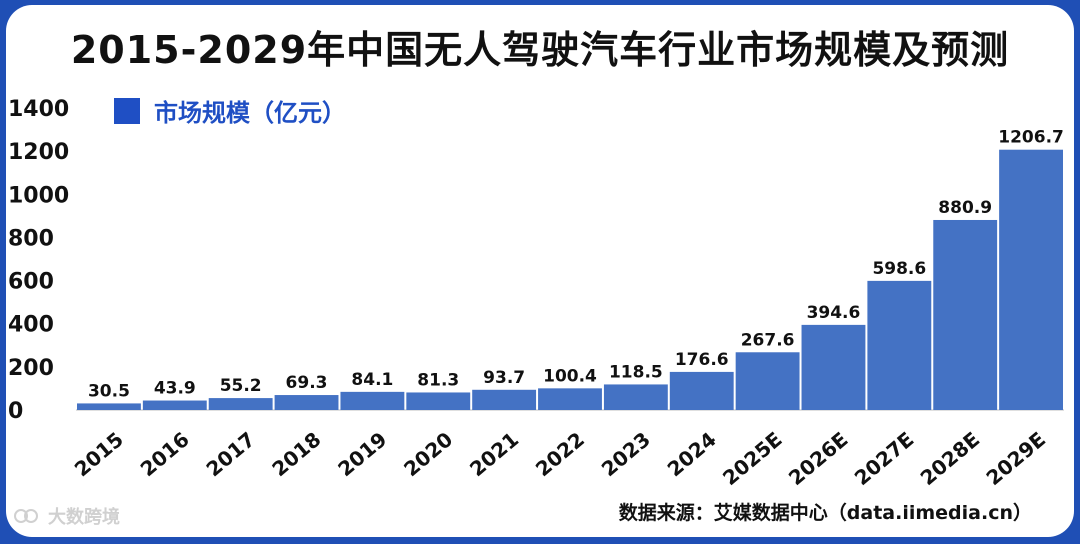 The height and width of the screenshot is (544, 1080). I want to click on x-tick-label: 2028E, so click(950, 458).